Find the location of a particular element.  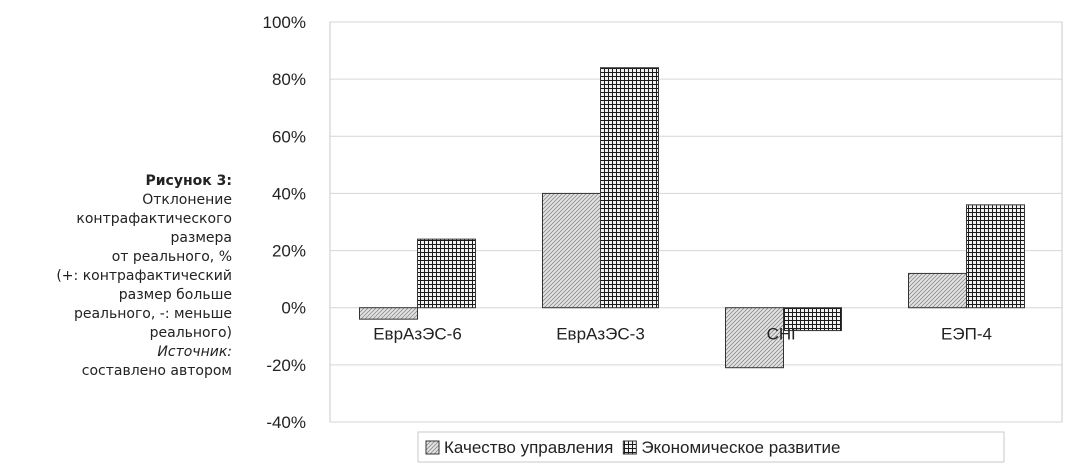

caption-source-text: составлено автором is located at coordinates (156, 371).